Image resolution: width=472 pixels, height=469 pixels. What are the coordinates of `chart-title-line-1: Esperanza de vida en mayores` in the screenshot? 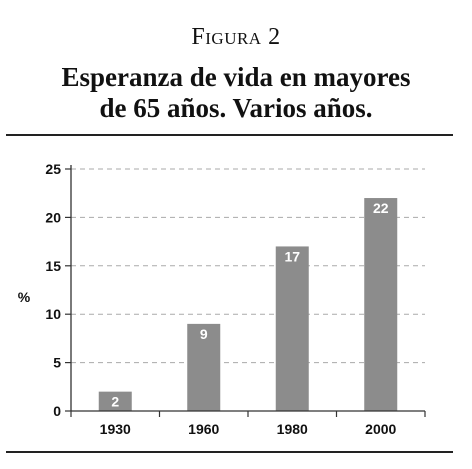 It's located at (236, 77).